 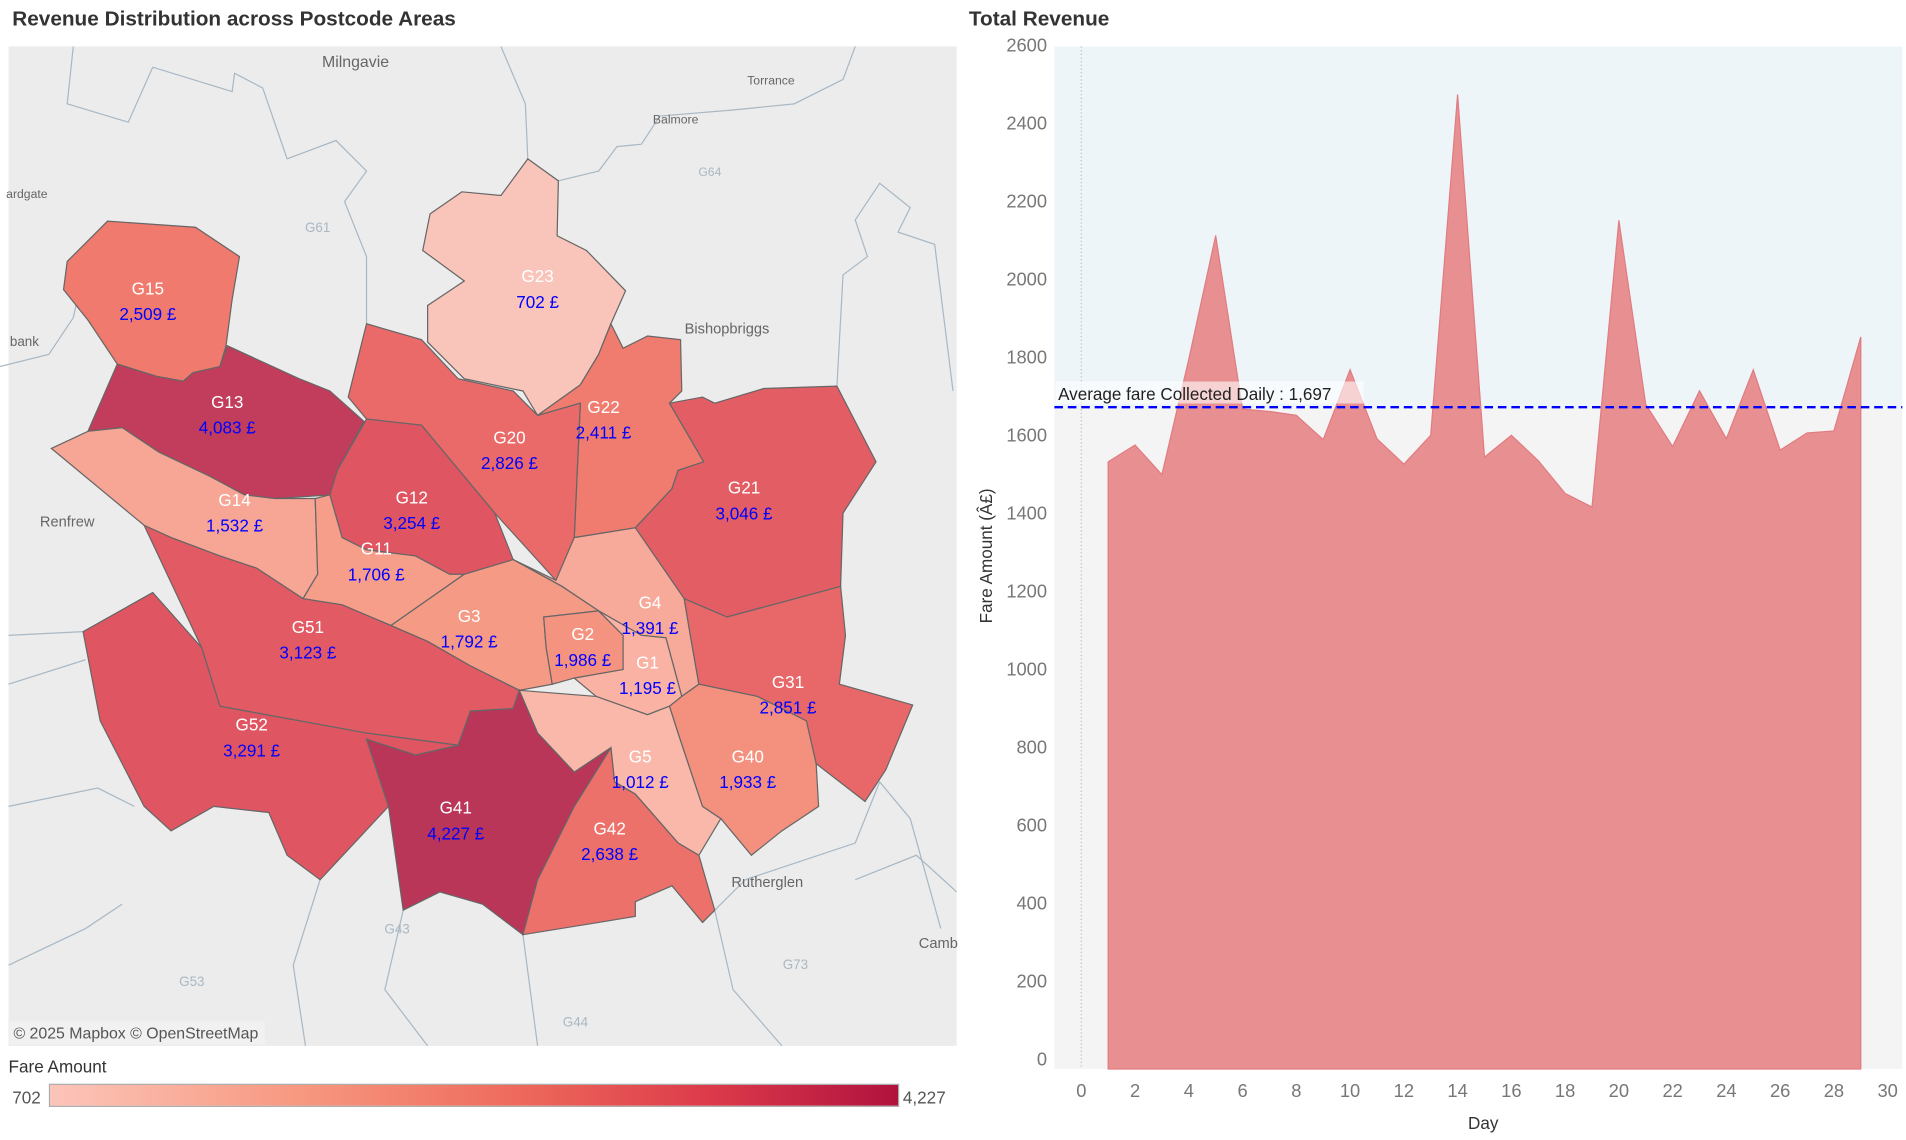 I want to click on legend-title: Fare Amount, so click(x=57, y=1066).